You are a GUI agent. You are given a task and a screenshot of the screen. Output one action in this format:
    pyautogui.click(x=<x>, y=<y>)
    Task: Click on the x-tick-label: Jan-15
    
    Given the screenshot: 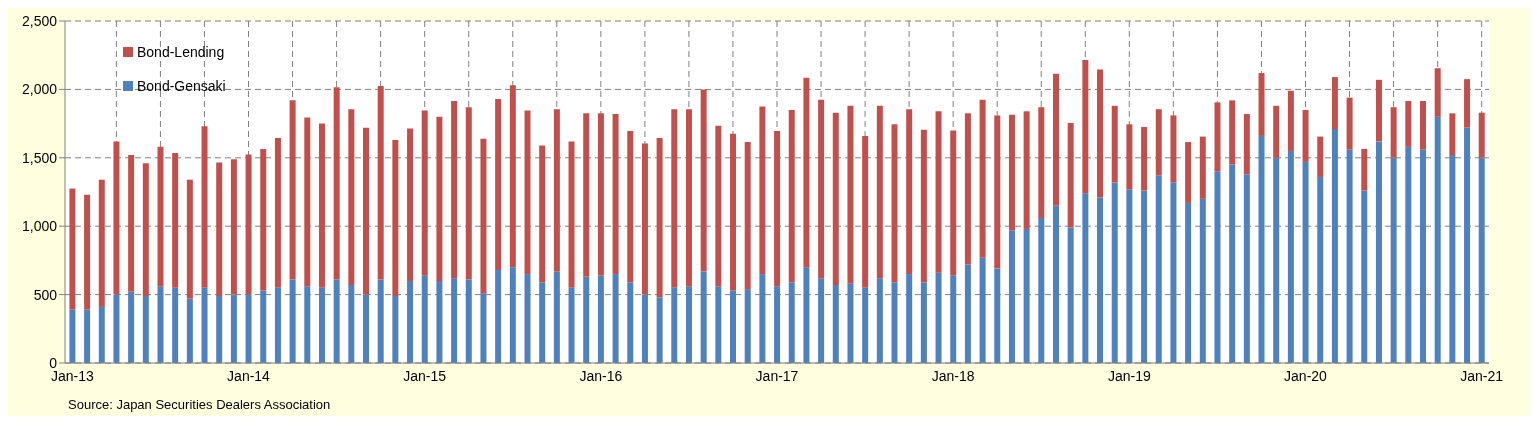 What is the action you would take?
    pyautogui.click(x=425, y=375)
    